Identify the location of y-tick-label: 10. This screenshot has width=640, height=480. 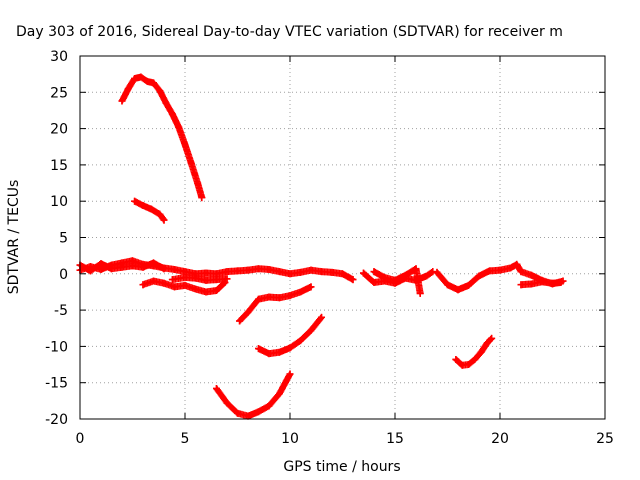
(59, 202).